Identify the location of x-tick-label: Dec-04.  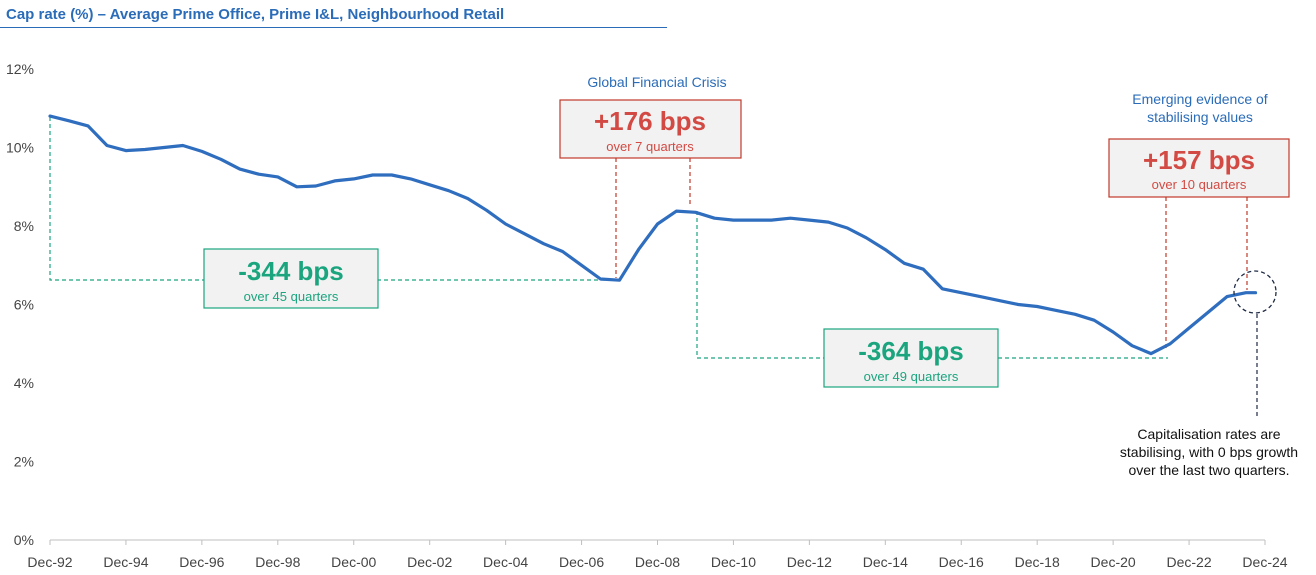
(505, 562).